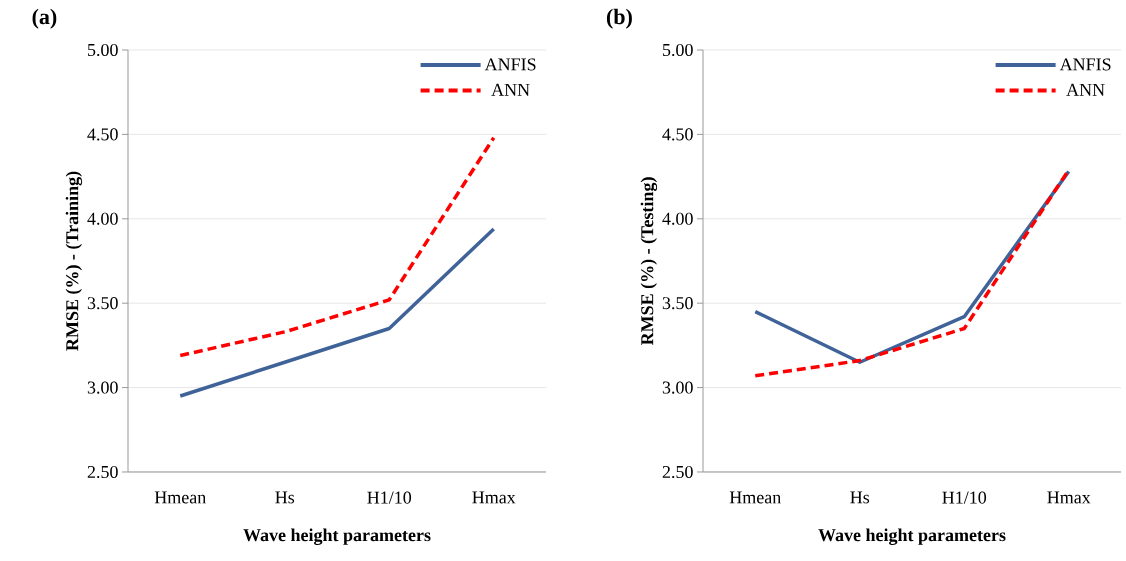  I want to click on y-axis-title: RMSE (%) - (Training), so click(74, 261).